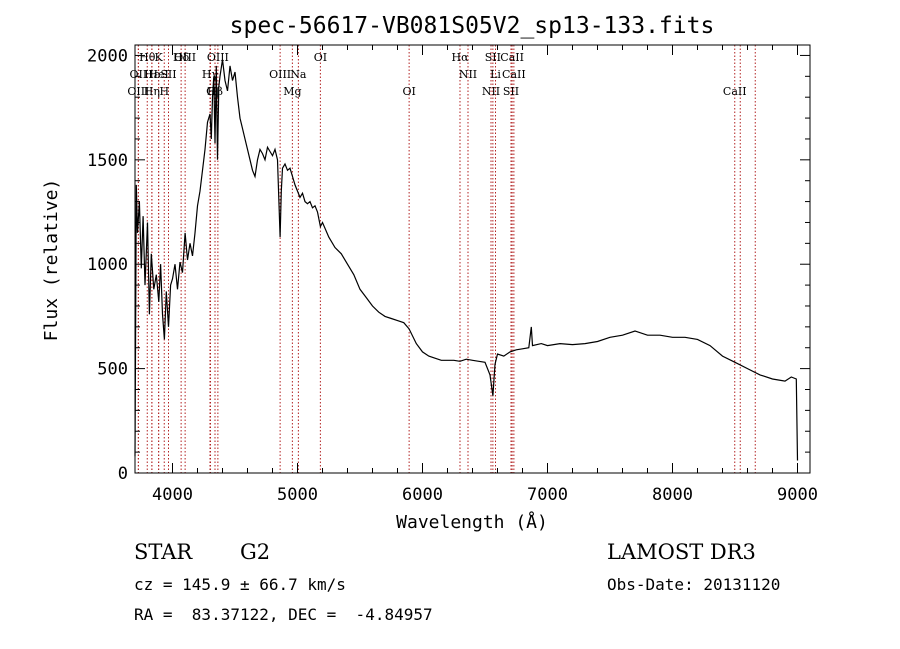  I want to click on line-marker-label: HeI, so click(158, 74).